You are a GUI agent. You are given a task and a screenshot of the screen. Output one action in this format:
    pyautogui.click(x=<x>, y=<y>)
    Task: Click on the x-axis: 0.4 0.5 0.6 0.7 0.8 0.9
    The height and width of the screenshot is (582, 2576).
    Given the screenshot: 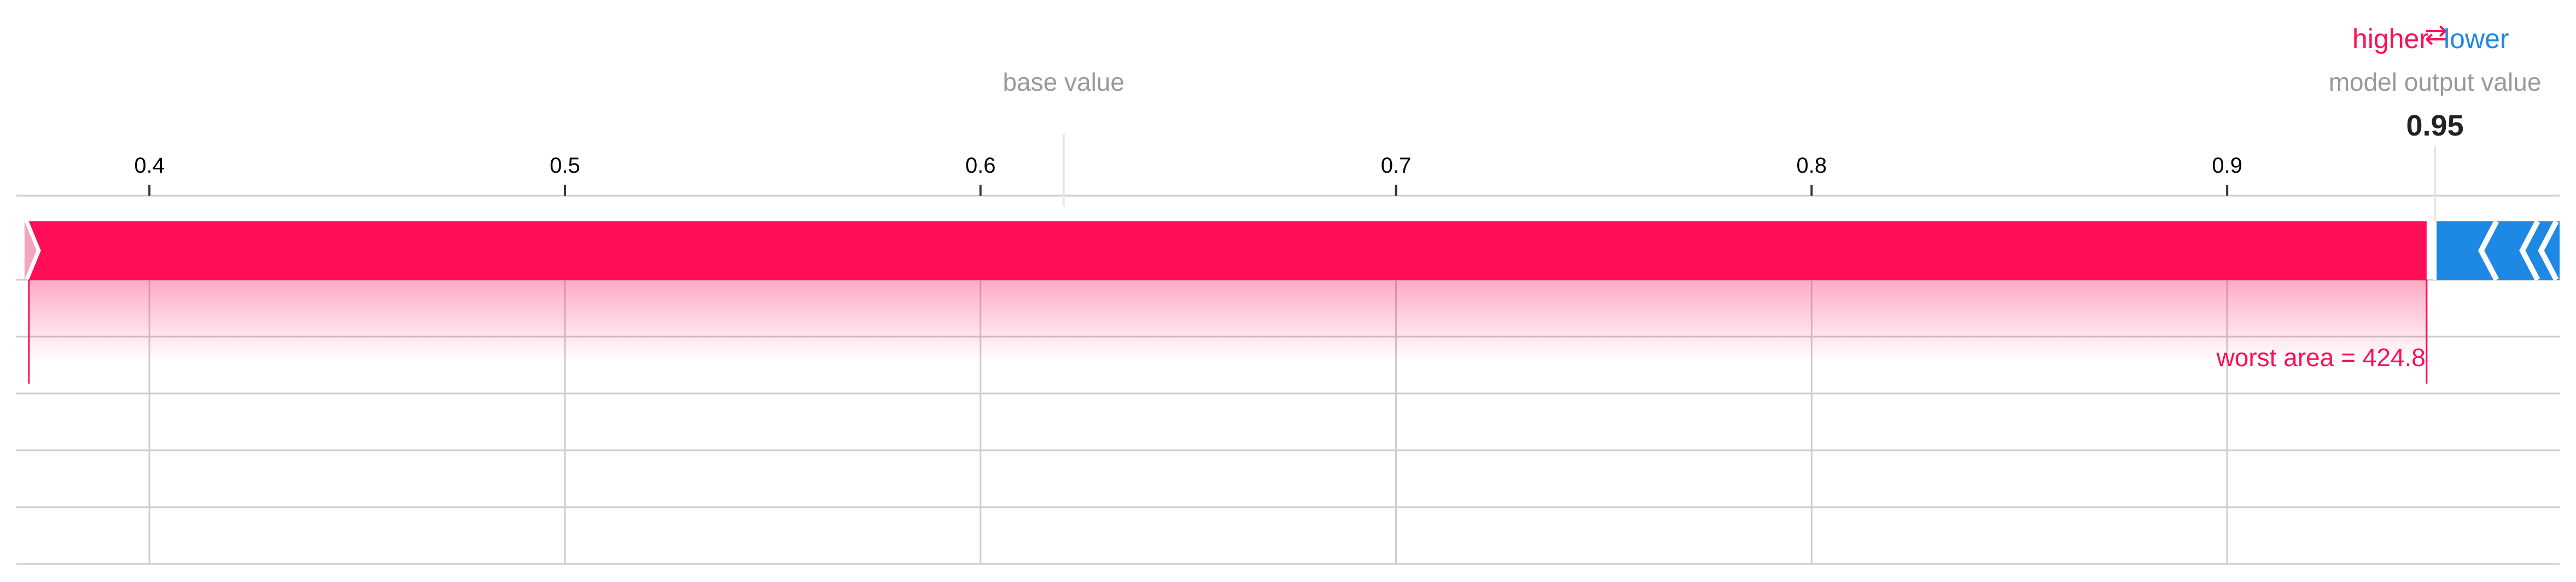 What is the action you would take?
    pyautogui.click(x=1188, y=175)
    